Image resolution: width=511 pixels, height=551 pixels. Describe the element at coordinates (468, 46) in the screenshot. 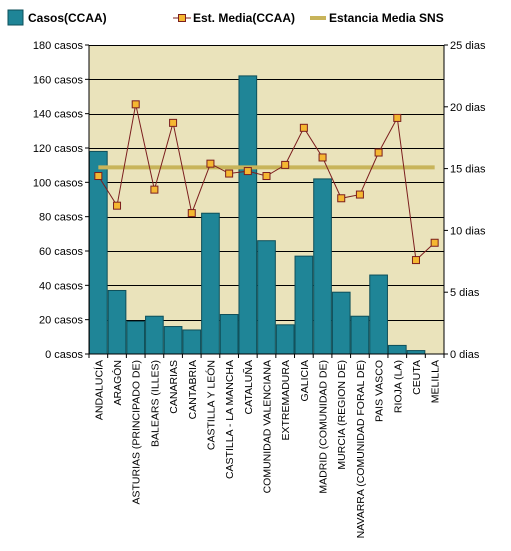

I see `right-tick-label-25: 25 dias` at that location.